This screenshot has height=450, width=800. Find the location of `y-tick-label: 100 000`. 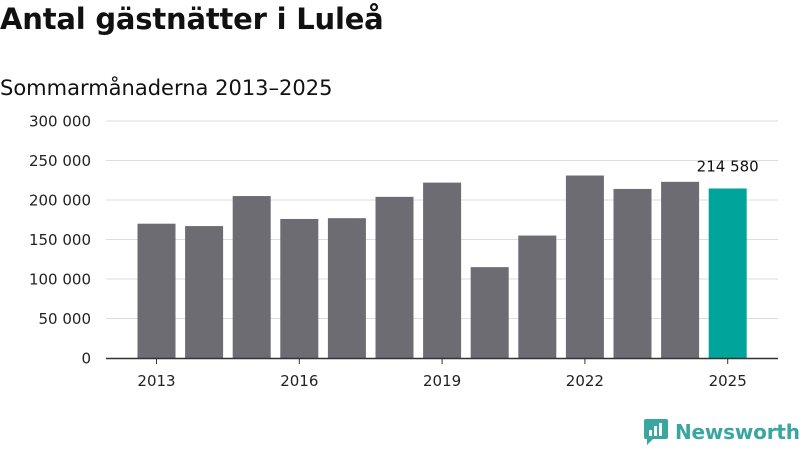

y-tick-label: 100 000 is located at coordinates (60, 280).